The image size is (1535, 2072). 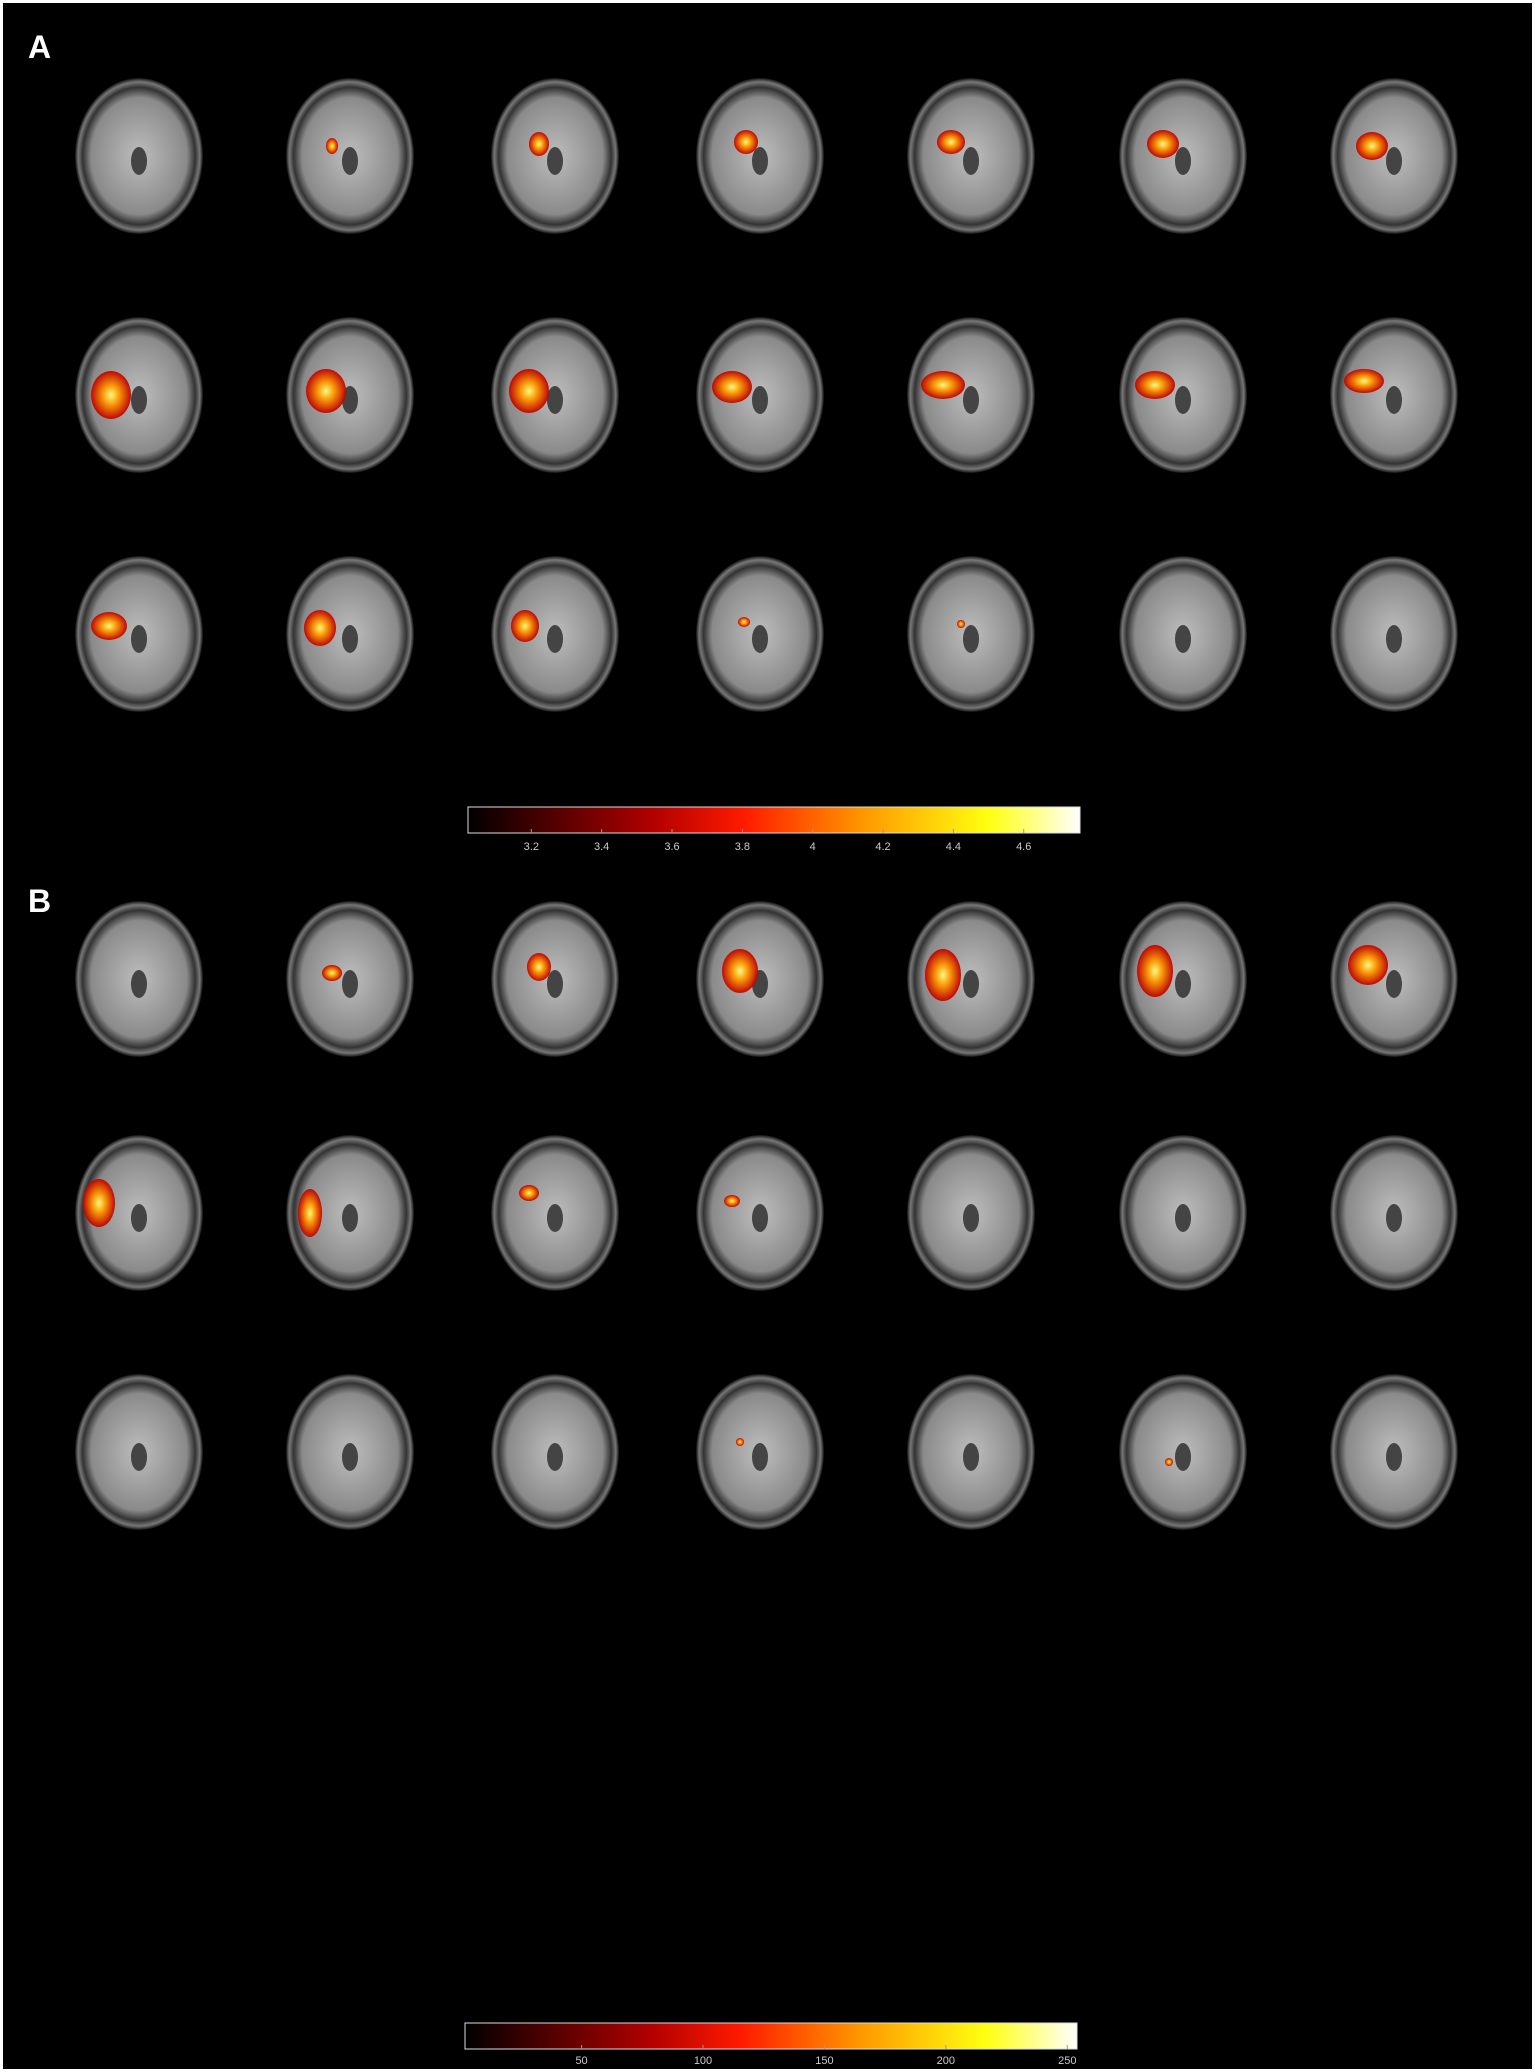 I want to click on colorbar-tick-label: 150, so click(x=824, y=2061).